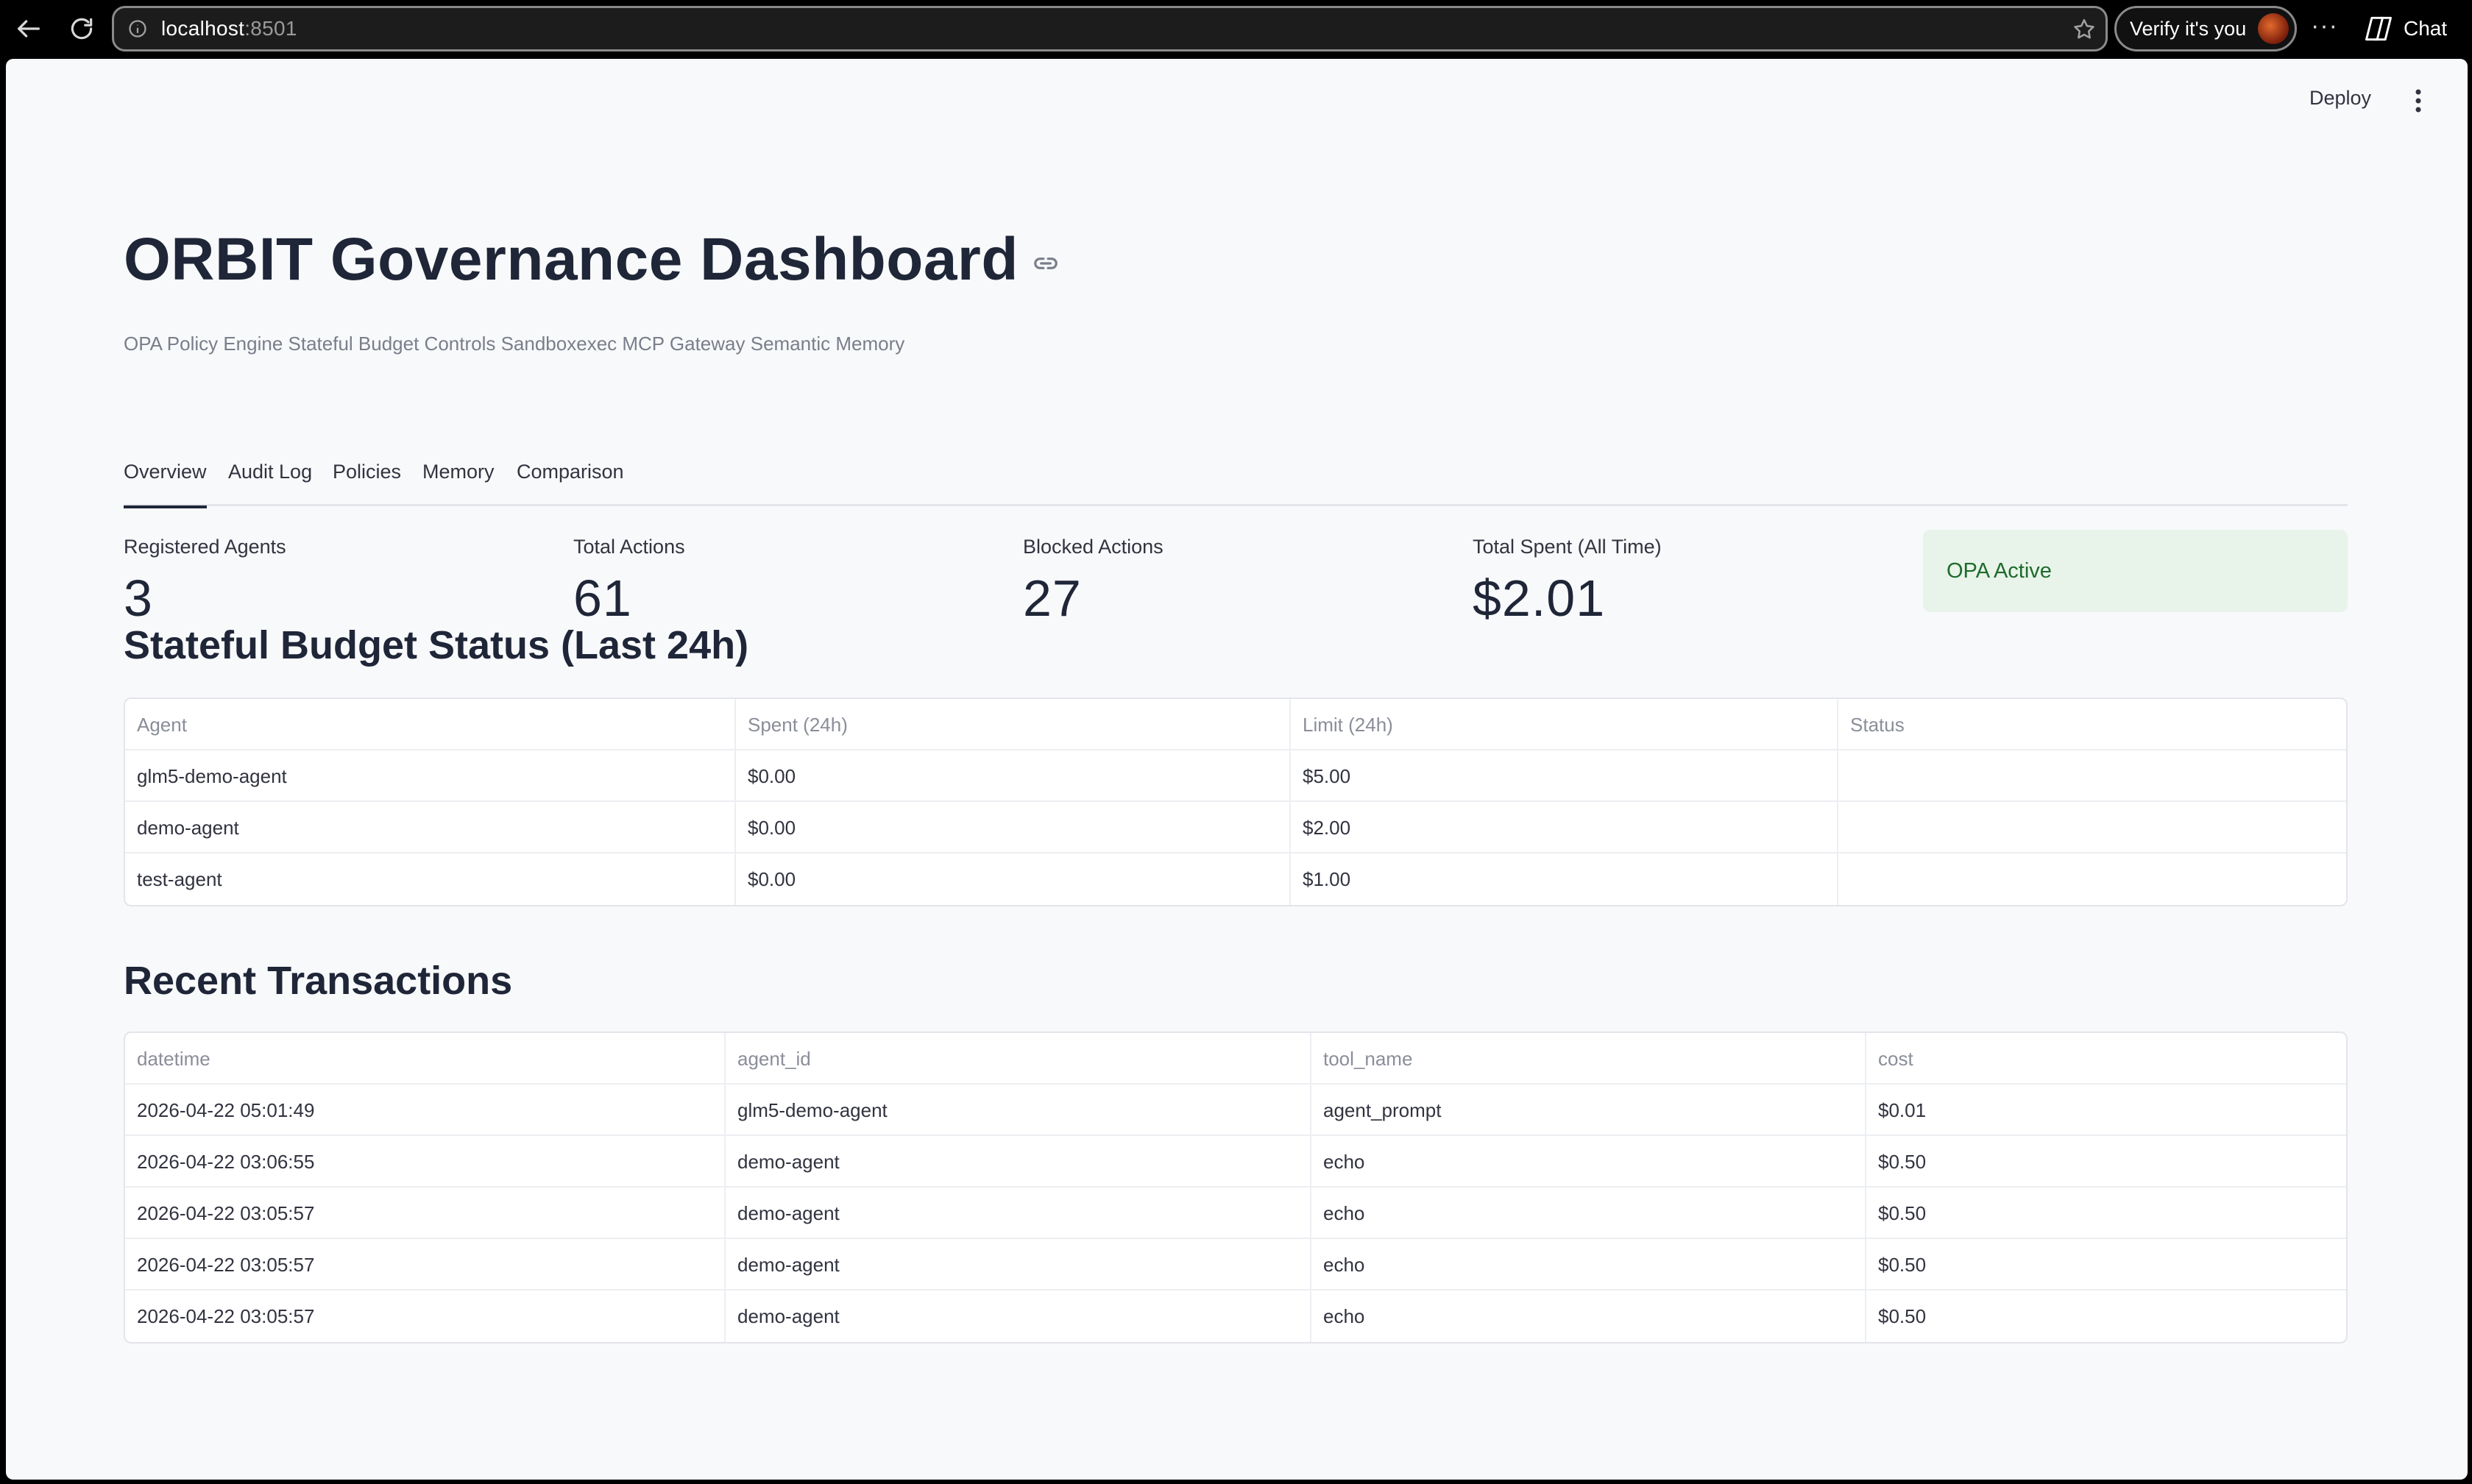 The height and width of the screenshot is (1484, 2472). I want to click on budget-heading: Stateful Budget Status (Last 24h), so click(437, 645).